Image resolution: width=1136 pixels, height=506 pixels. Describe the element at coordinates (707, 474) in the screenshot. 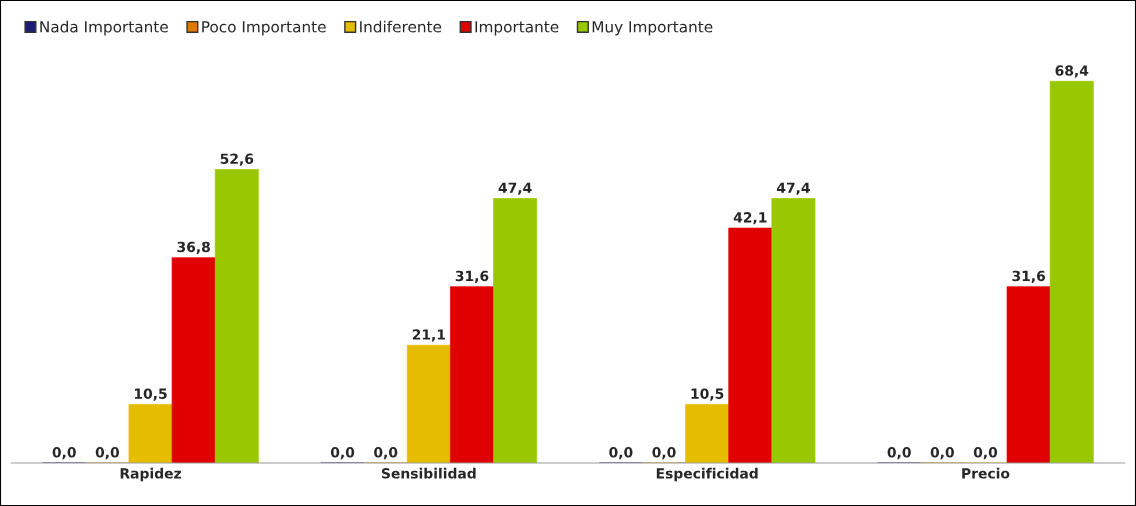

I see `x-tick-label: Especificidad` at that location.